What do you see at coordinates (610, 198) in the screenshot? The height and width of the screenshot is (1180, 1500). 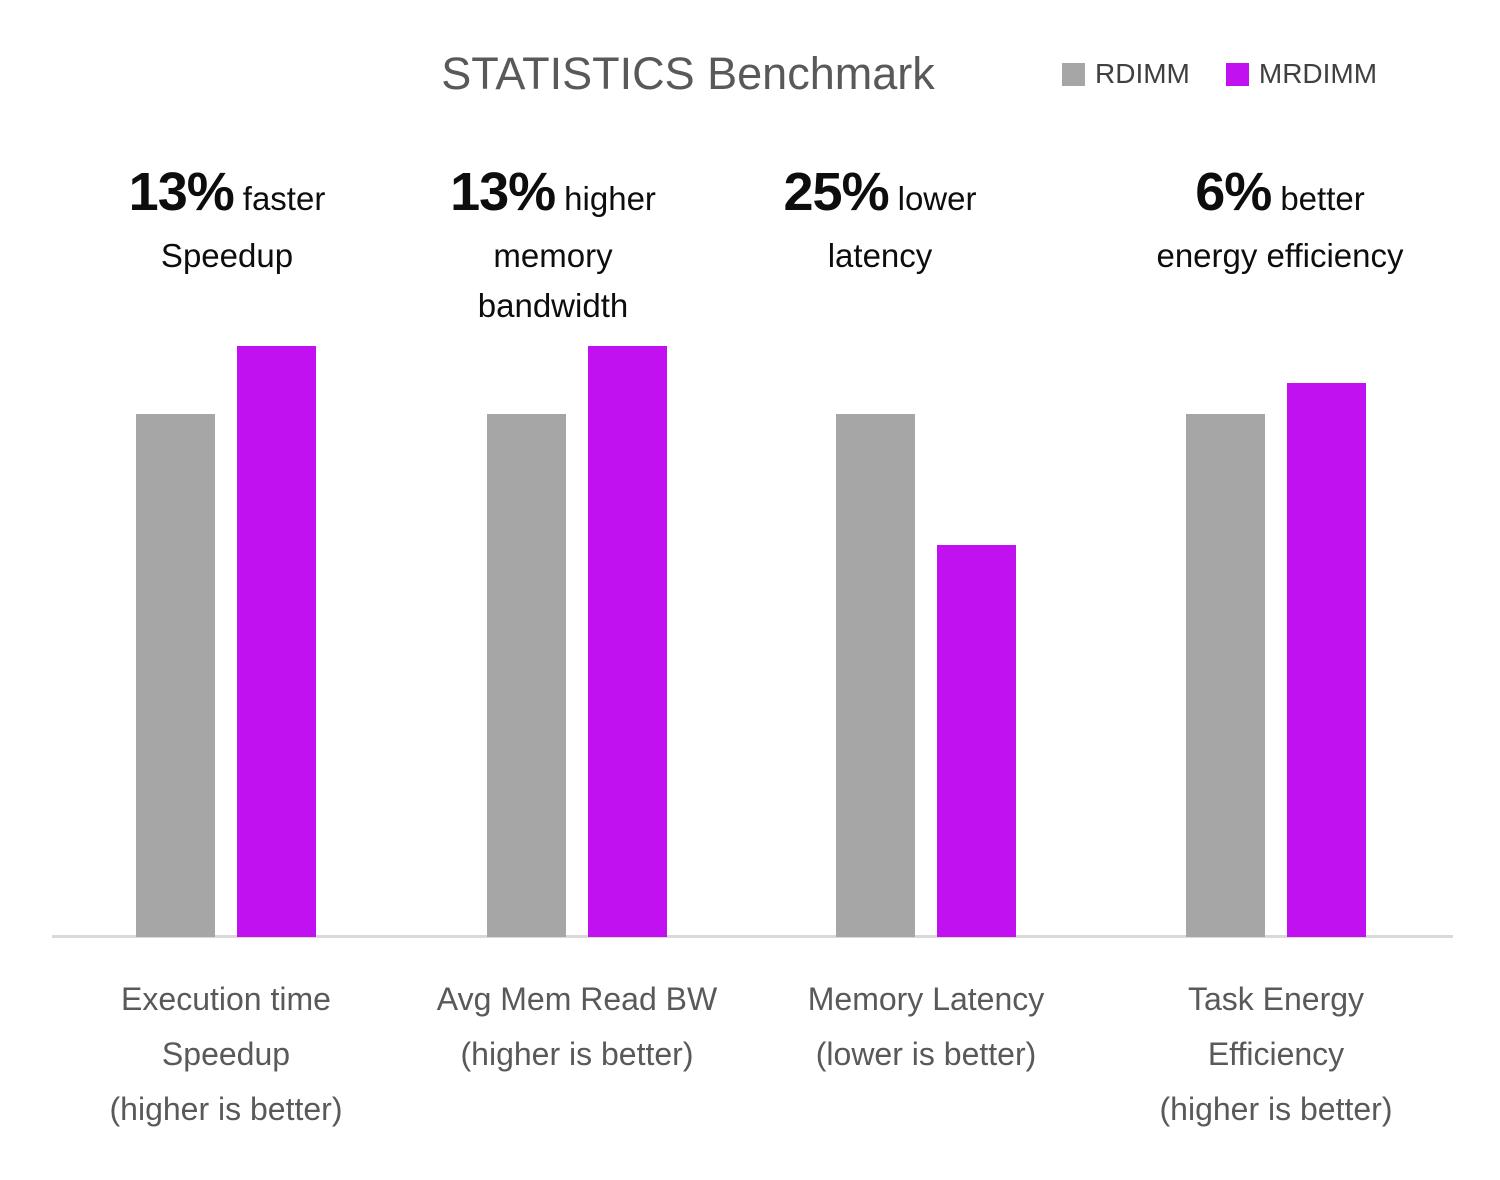 I see `annotation-qualifier: higher` at bounding box center [610, 198].